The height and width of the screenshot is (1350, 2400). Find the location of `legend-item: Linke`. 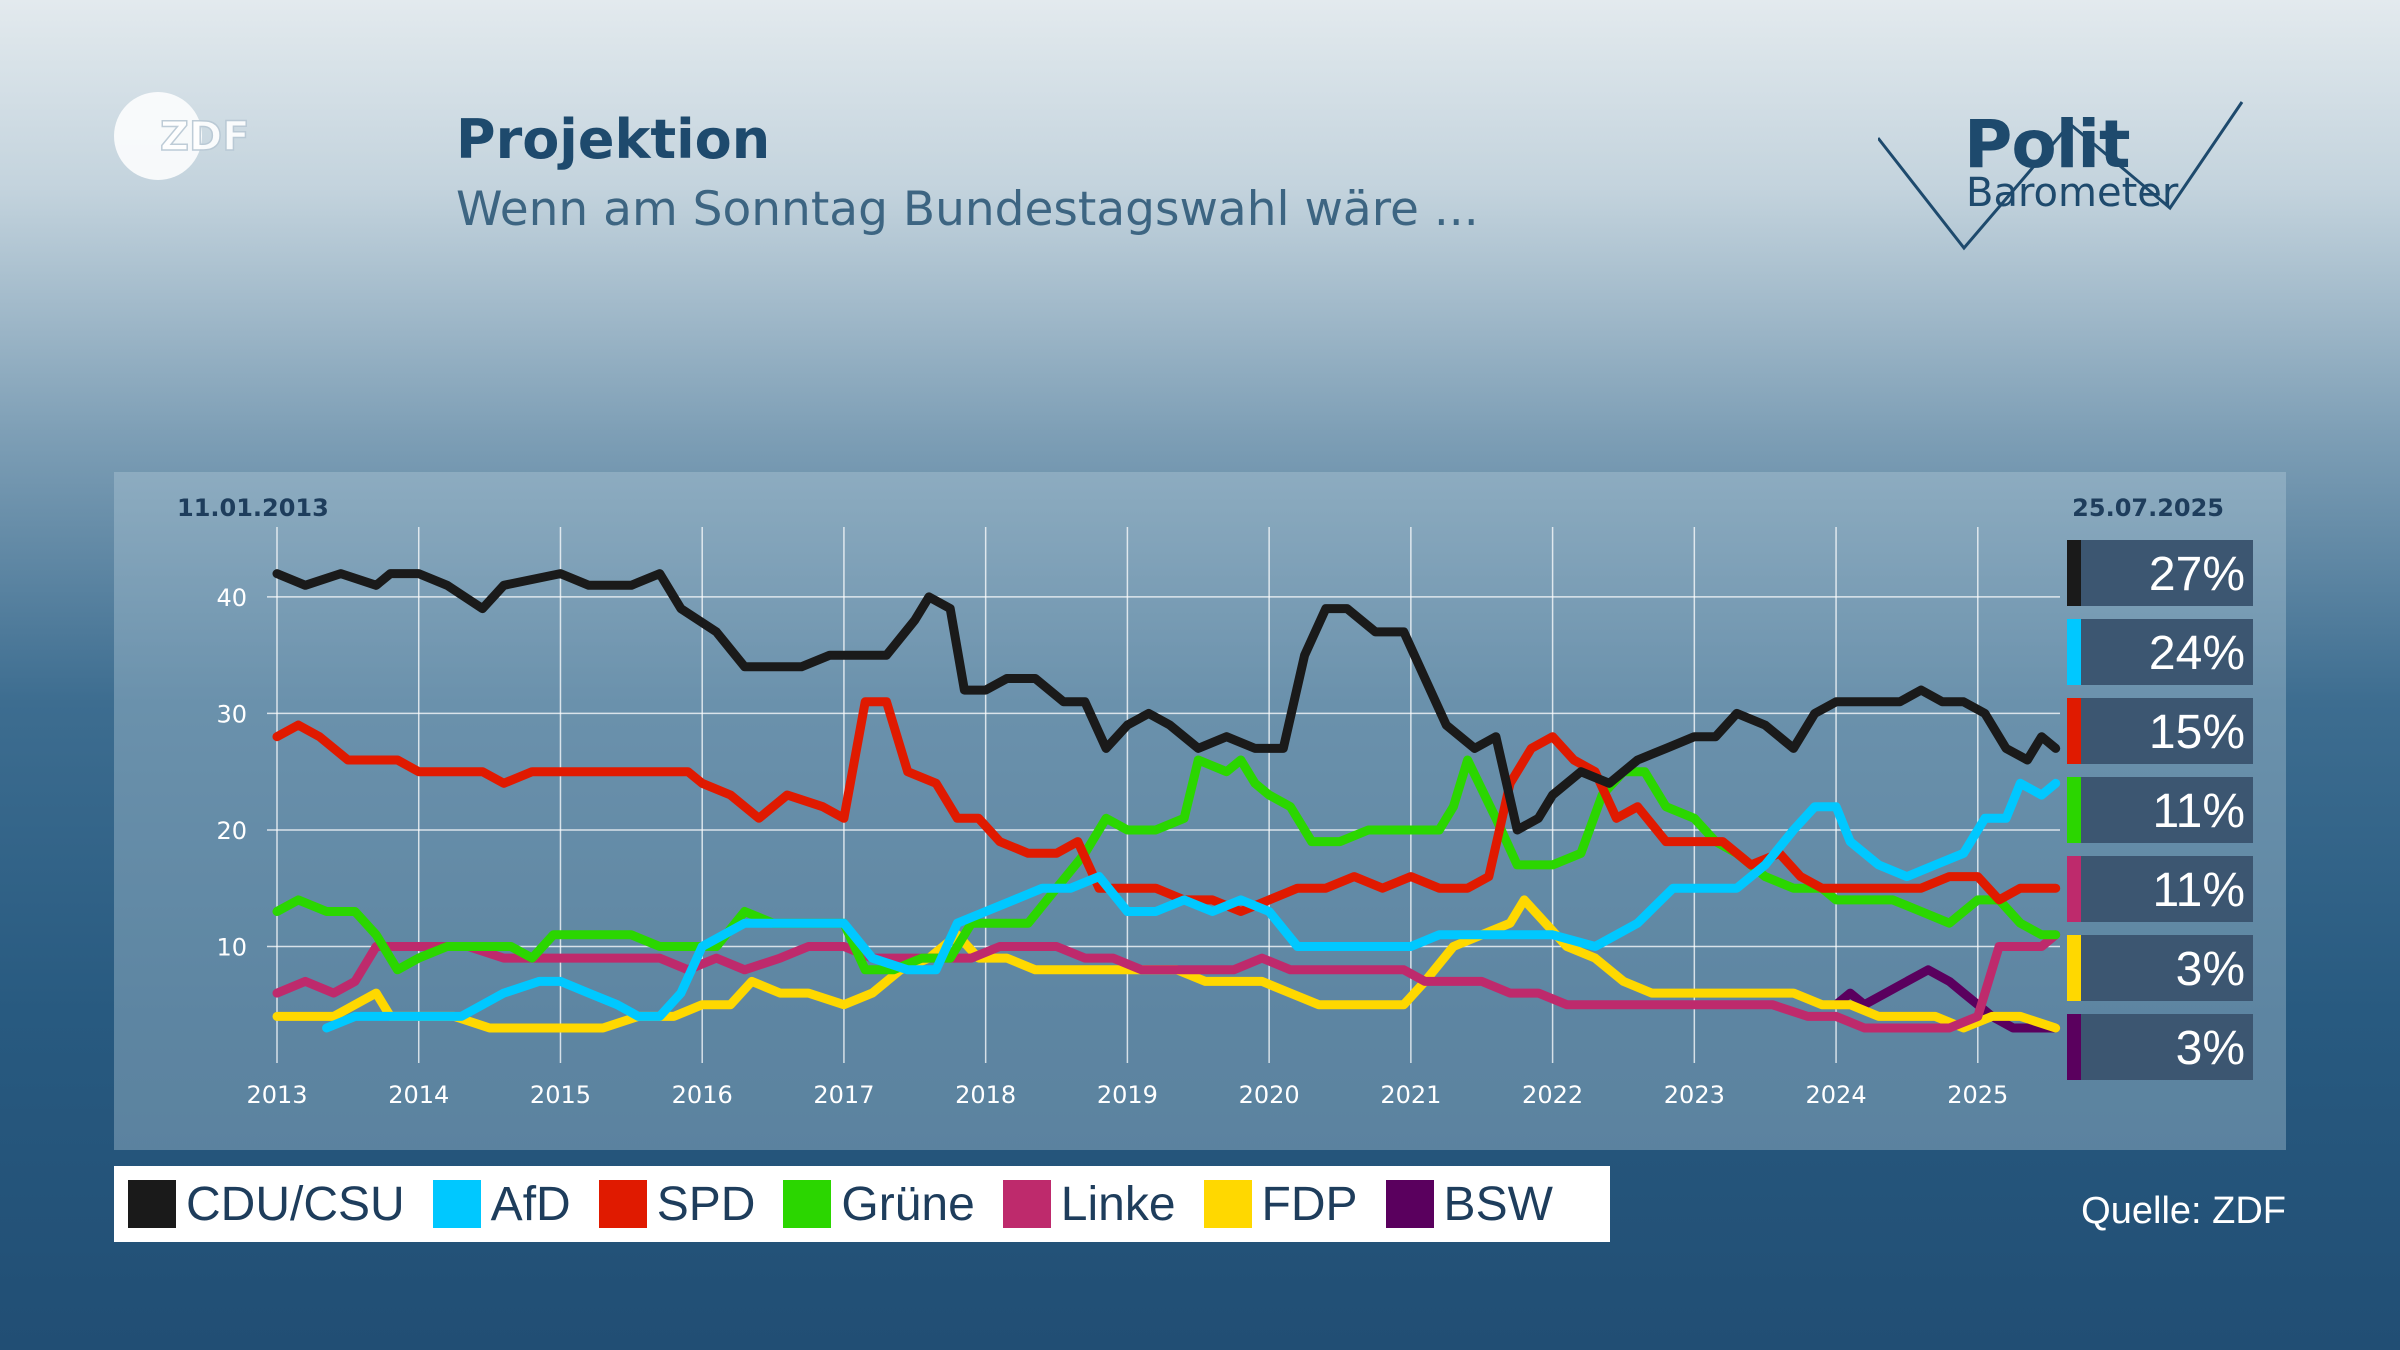

legend-item: Linke is located at coordinates (1089, 1204).